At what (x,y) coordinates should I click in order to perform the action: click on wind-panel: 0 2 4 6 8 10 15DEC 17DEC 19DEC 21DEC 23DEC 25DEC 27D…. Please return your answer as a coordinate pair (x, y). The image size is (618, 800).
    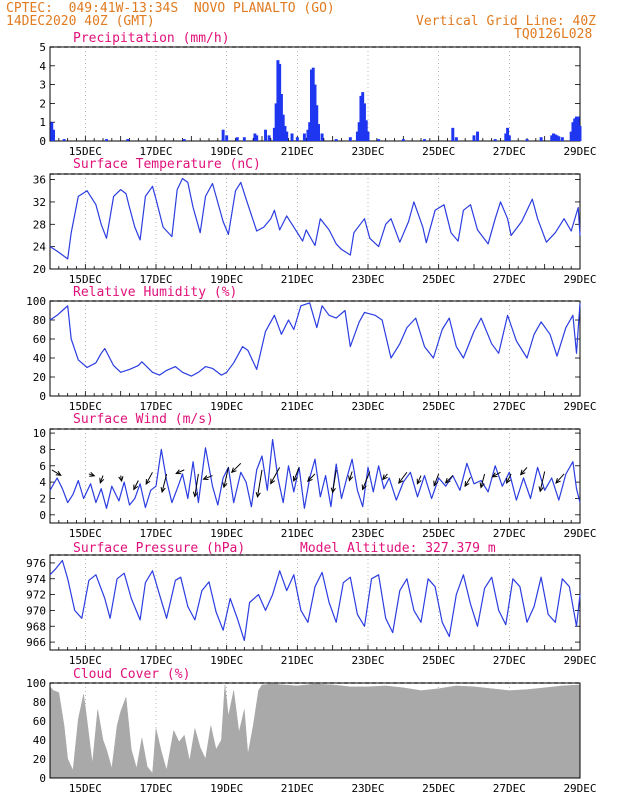
    Looking at the image, I should click on (315, 476).